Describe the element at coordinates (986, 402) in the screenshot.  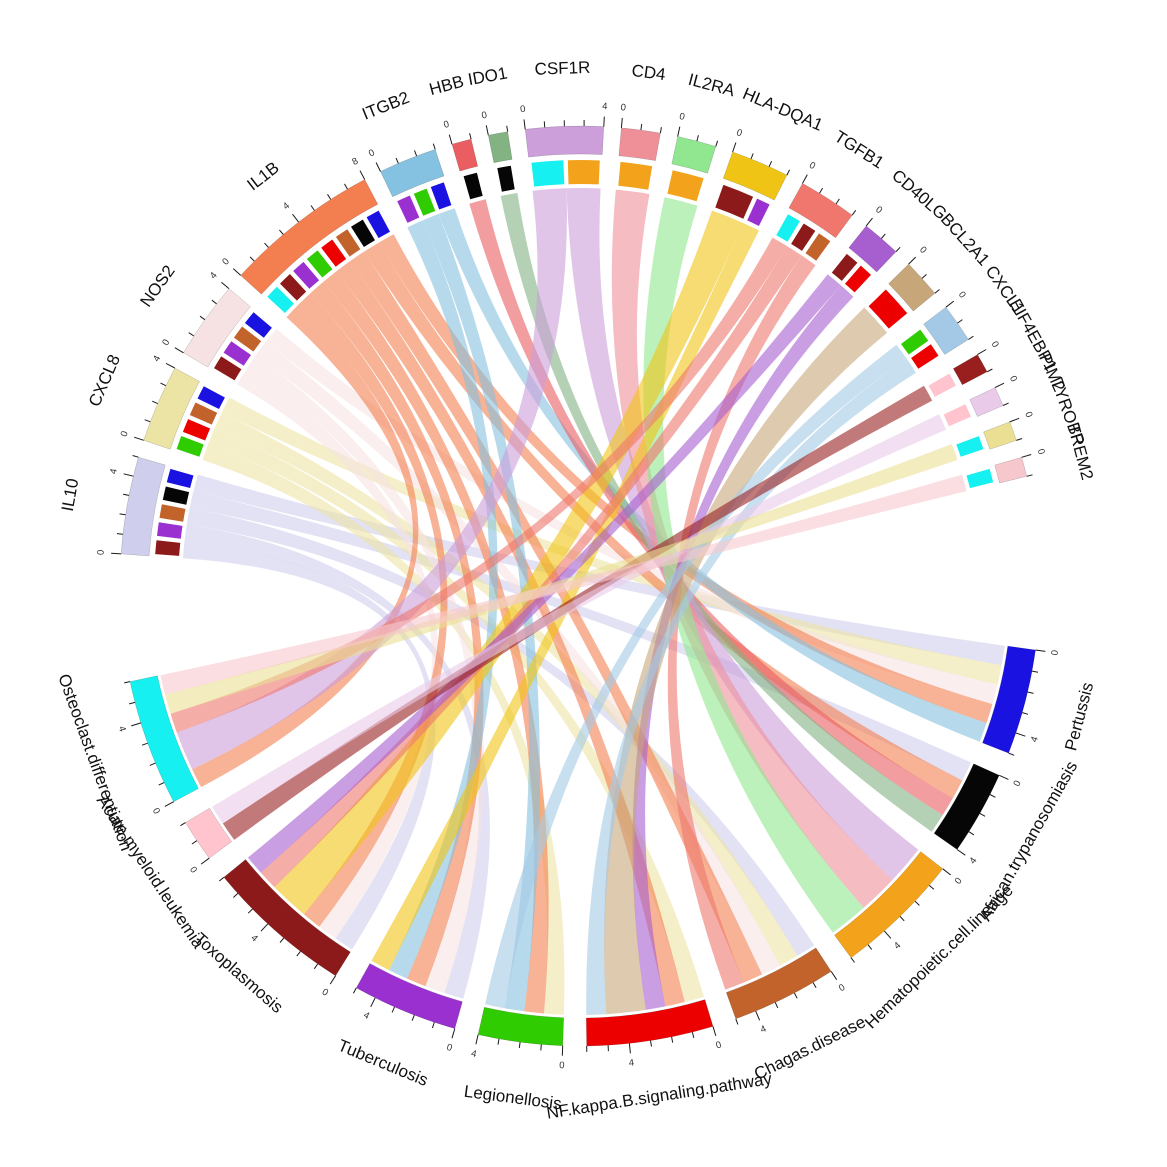
I see `sector-arc-PIM2` at that location.